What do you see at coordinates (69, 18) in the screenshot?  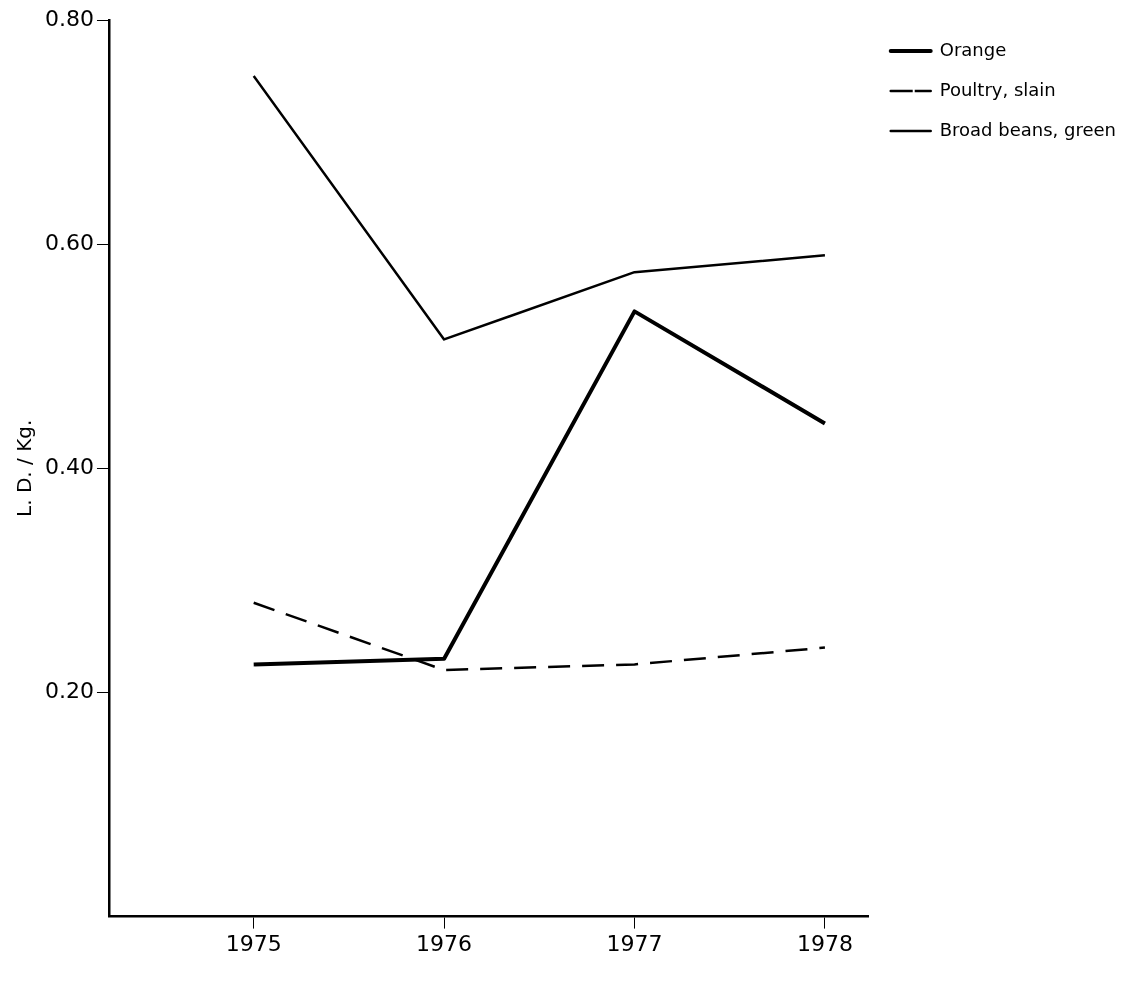 I see `y-tick-label: 0.80` at bounding box center [69, 18].